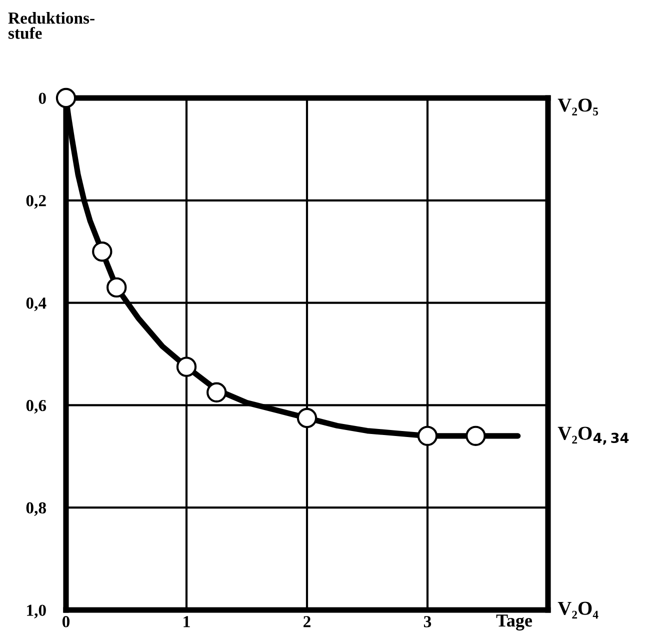 This screenshot has height=639, width=653. I want to click on y-tick-label: 0,2, so click(36, 202).